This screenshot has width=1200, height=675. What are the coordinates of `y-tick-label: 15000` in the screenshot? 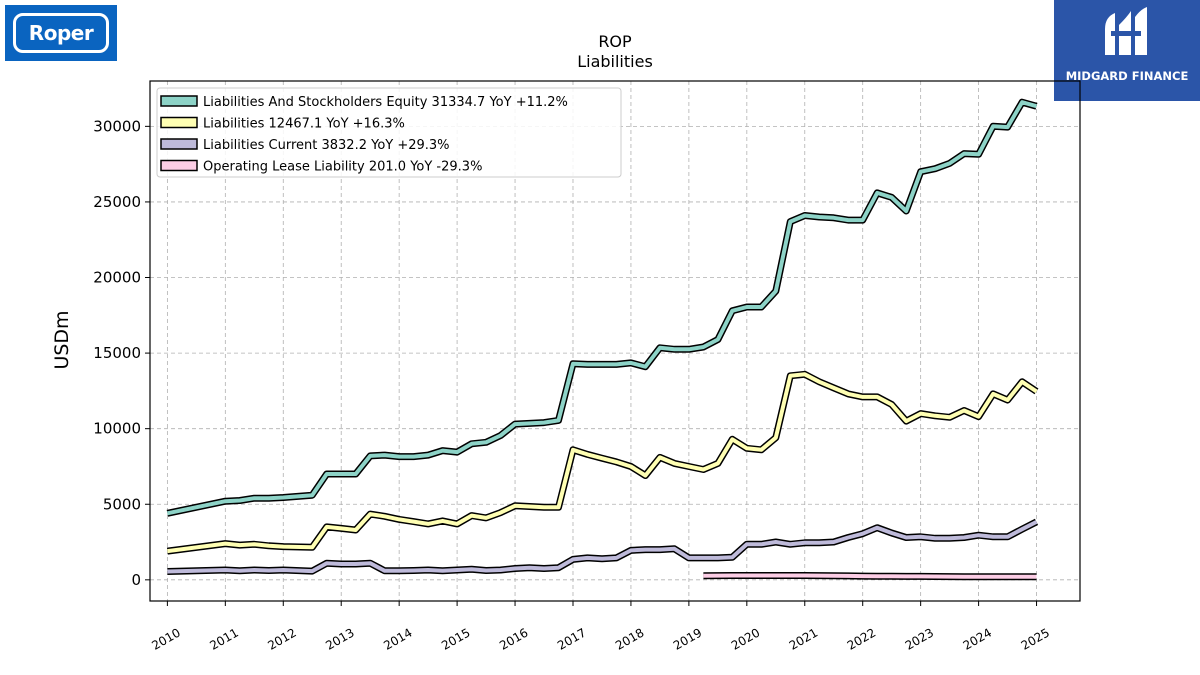 It's located at (117, 353).